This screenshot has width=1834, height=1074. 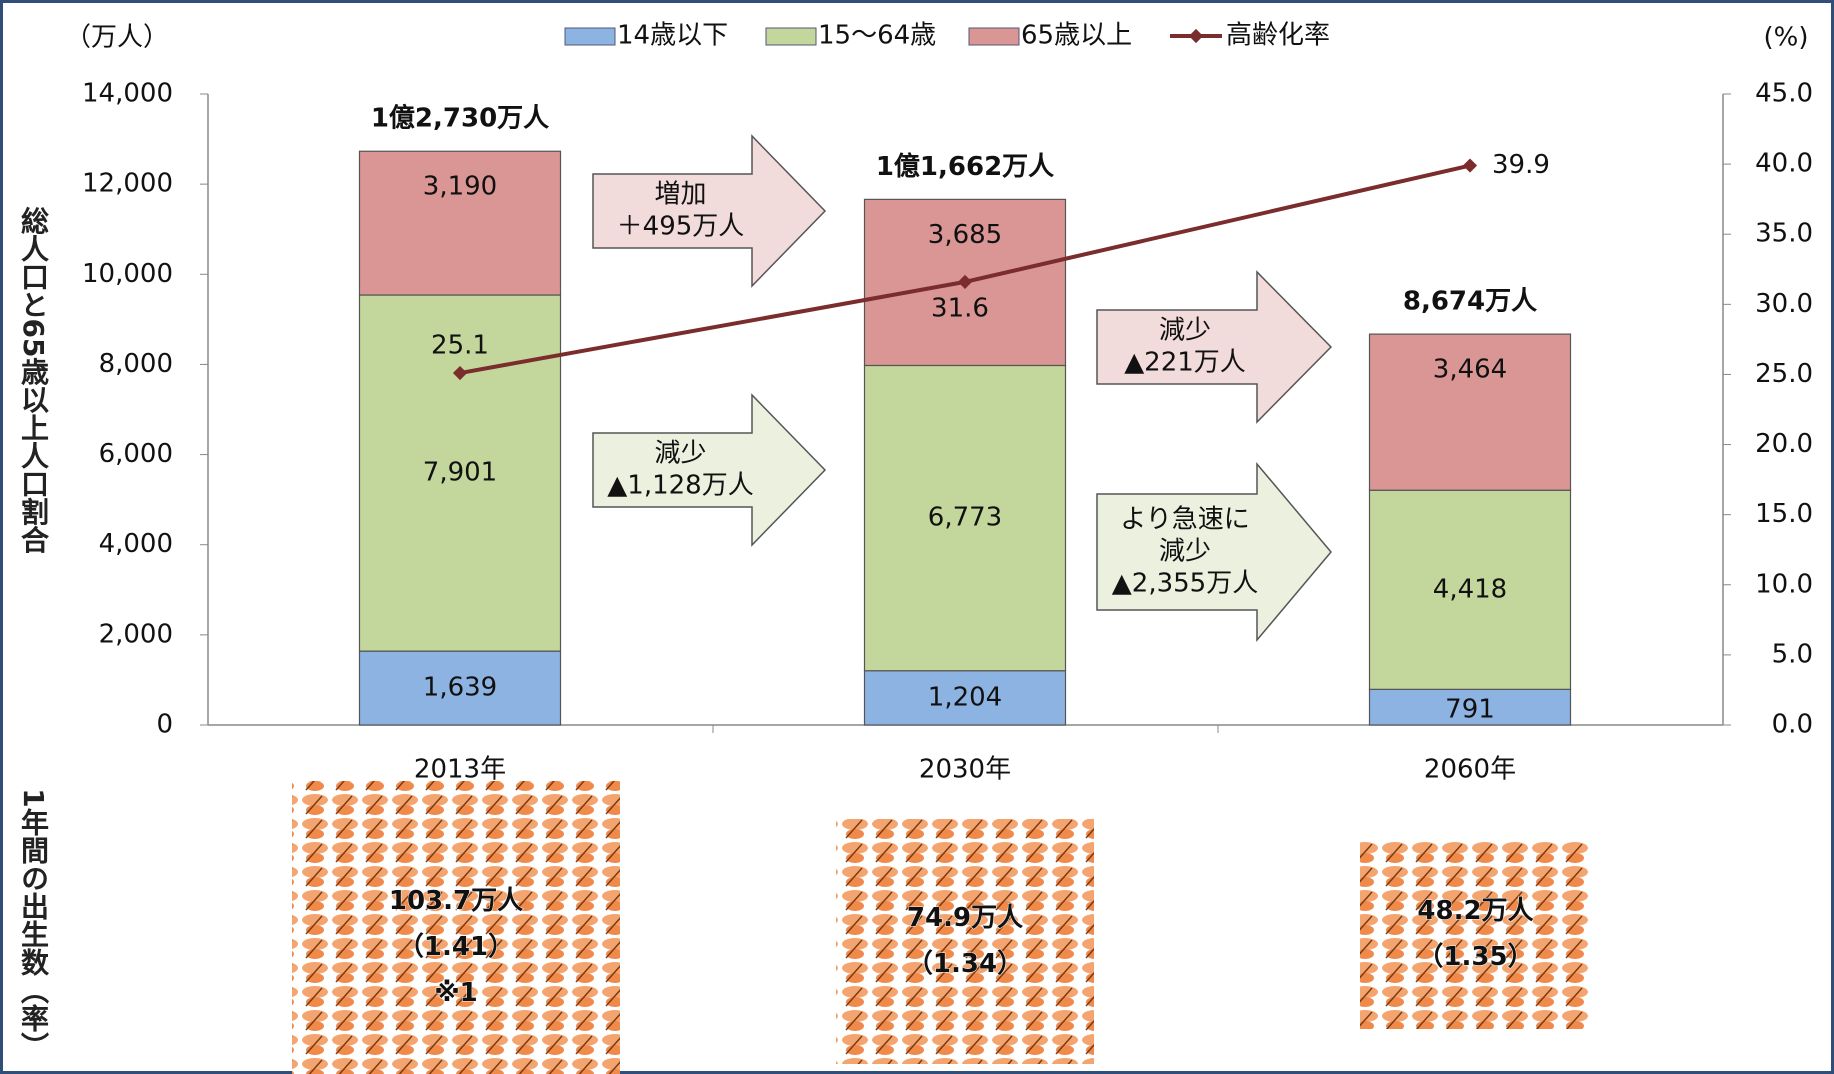 What do you see at coordinates (136, 364) in the screenshot?
I see `y-tick-label: 8,000` at bounding box center [136, 364].